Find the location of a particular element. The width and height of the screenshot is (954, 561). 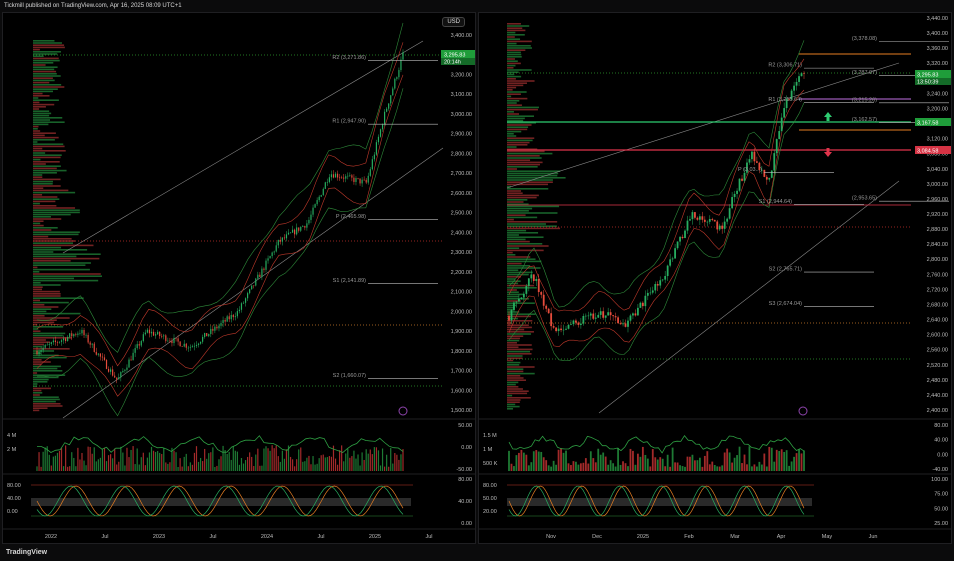

right-alert-icon is located at coordinates (803, 411).